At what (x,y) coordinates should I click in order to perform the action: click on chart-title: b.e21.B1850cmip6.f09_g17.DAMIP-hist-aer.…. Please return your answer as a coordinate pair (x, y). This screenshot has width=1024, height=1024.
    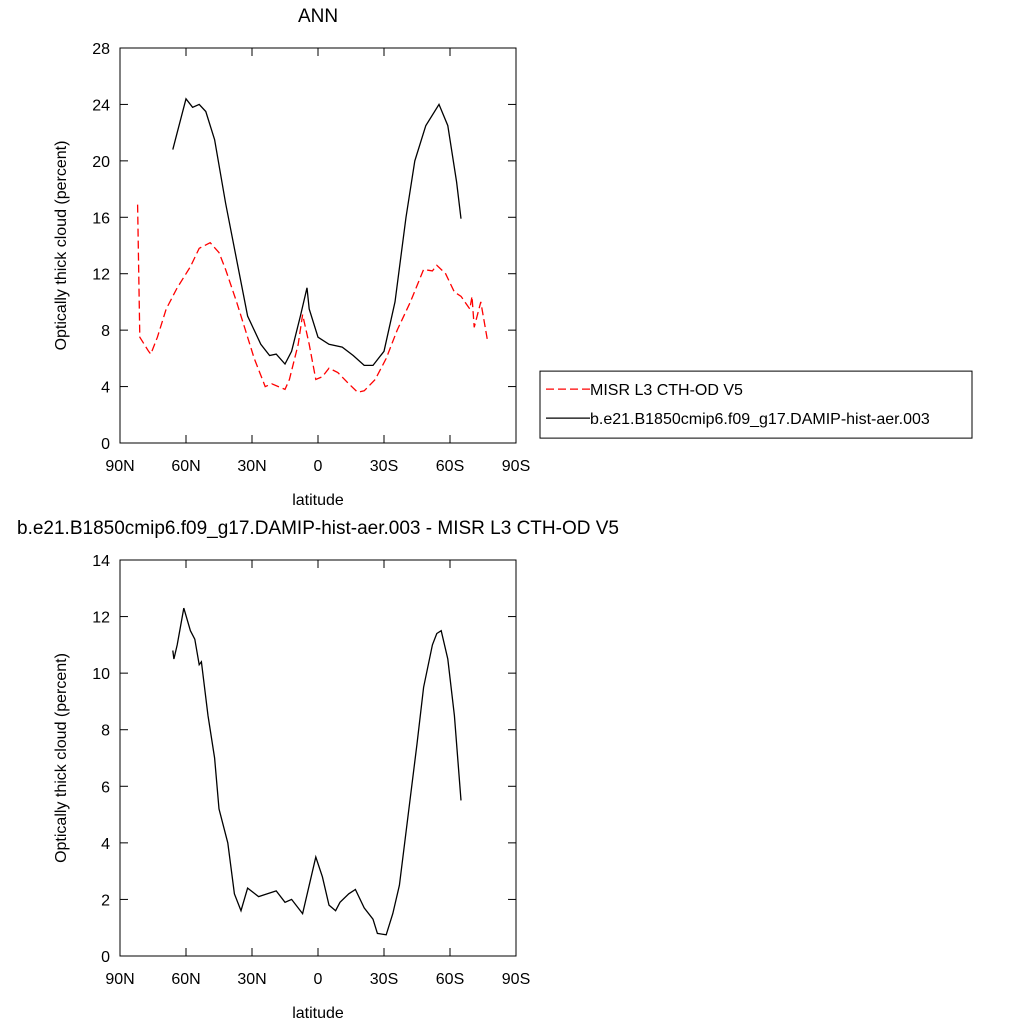
    Looking at the image, I should click on (318, 528).